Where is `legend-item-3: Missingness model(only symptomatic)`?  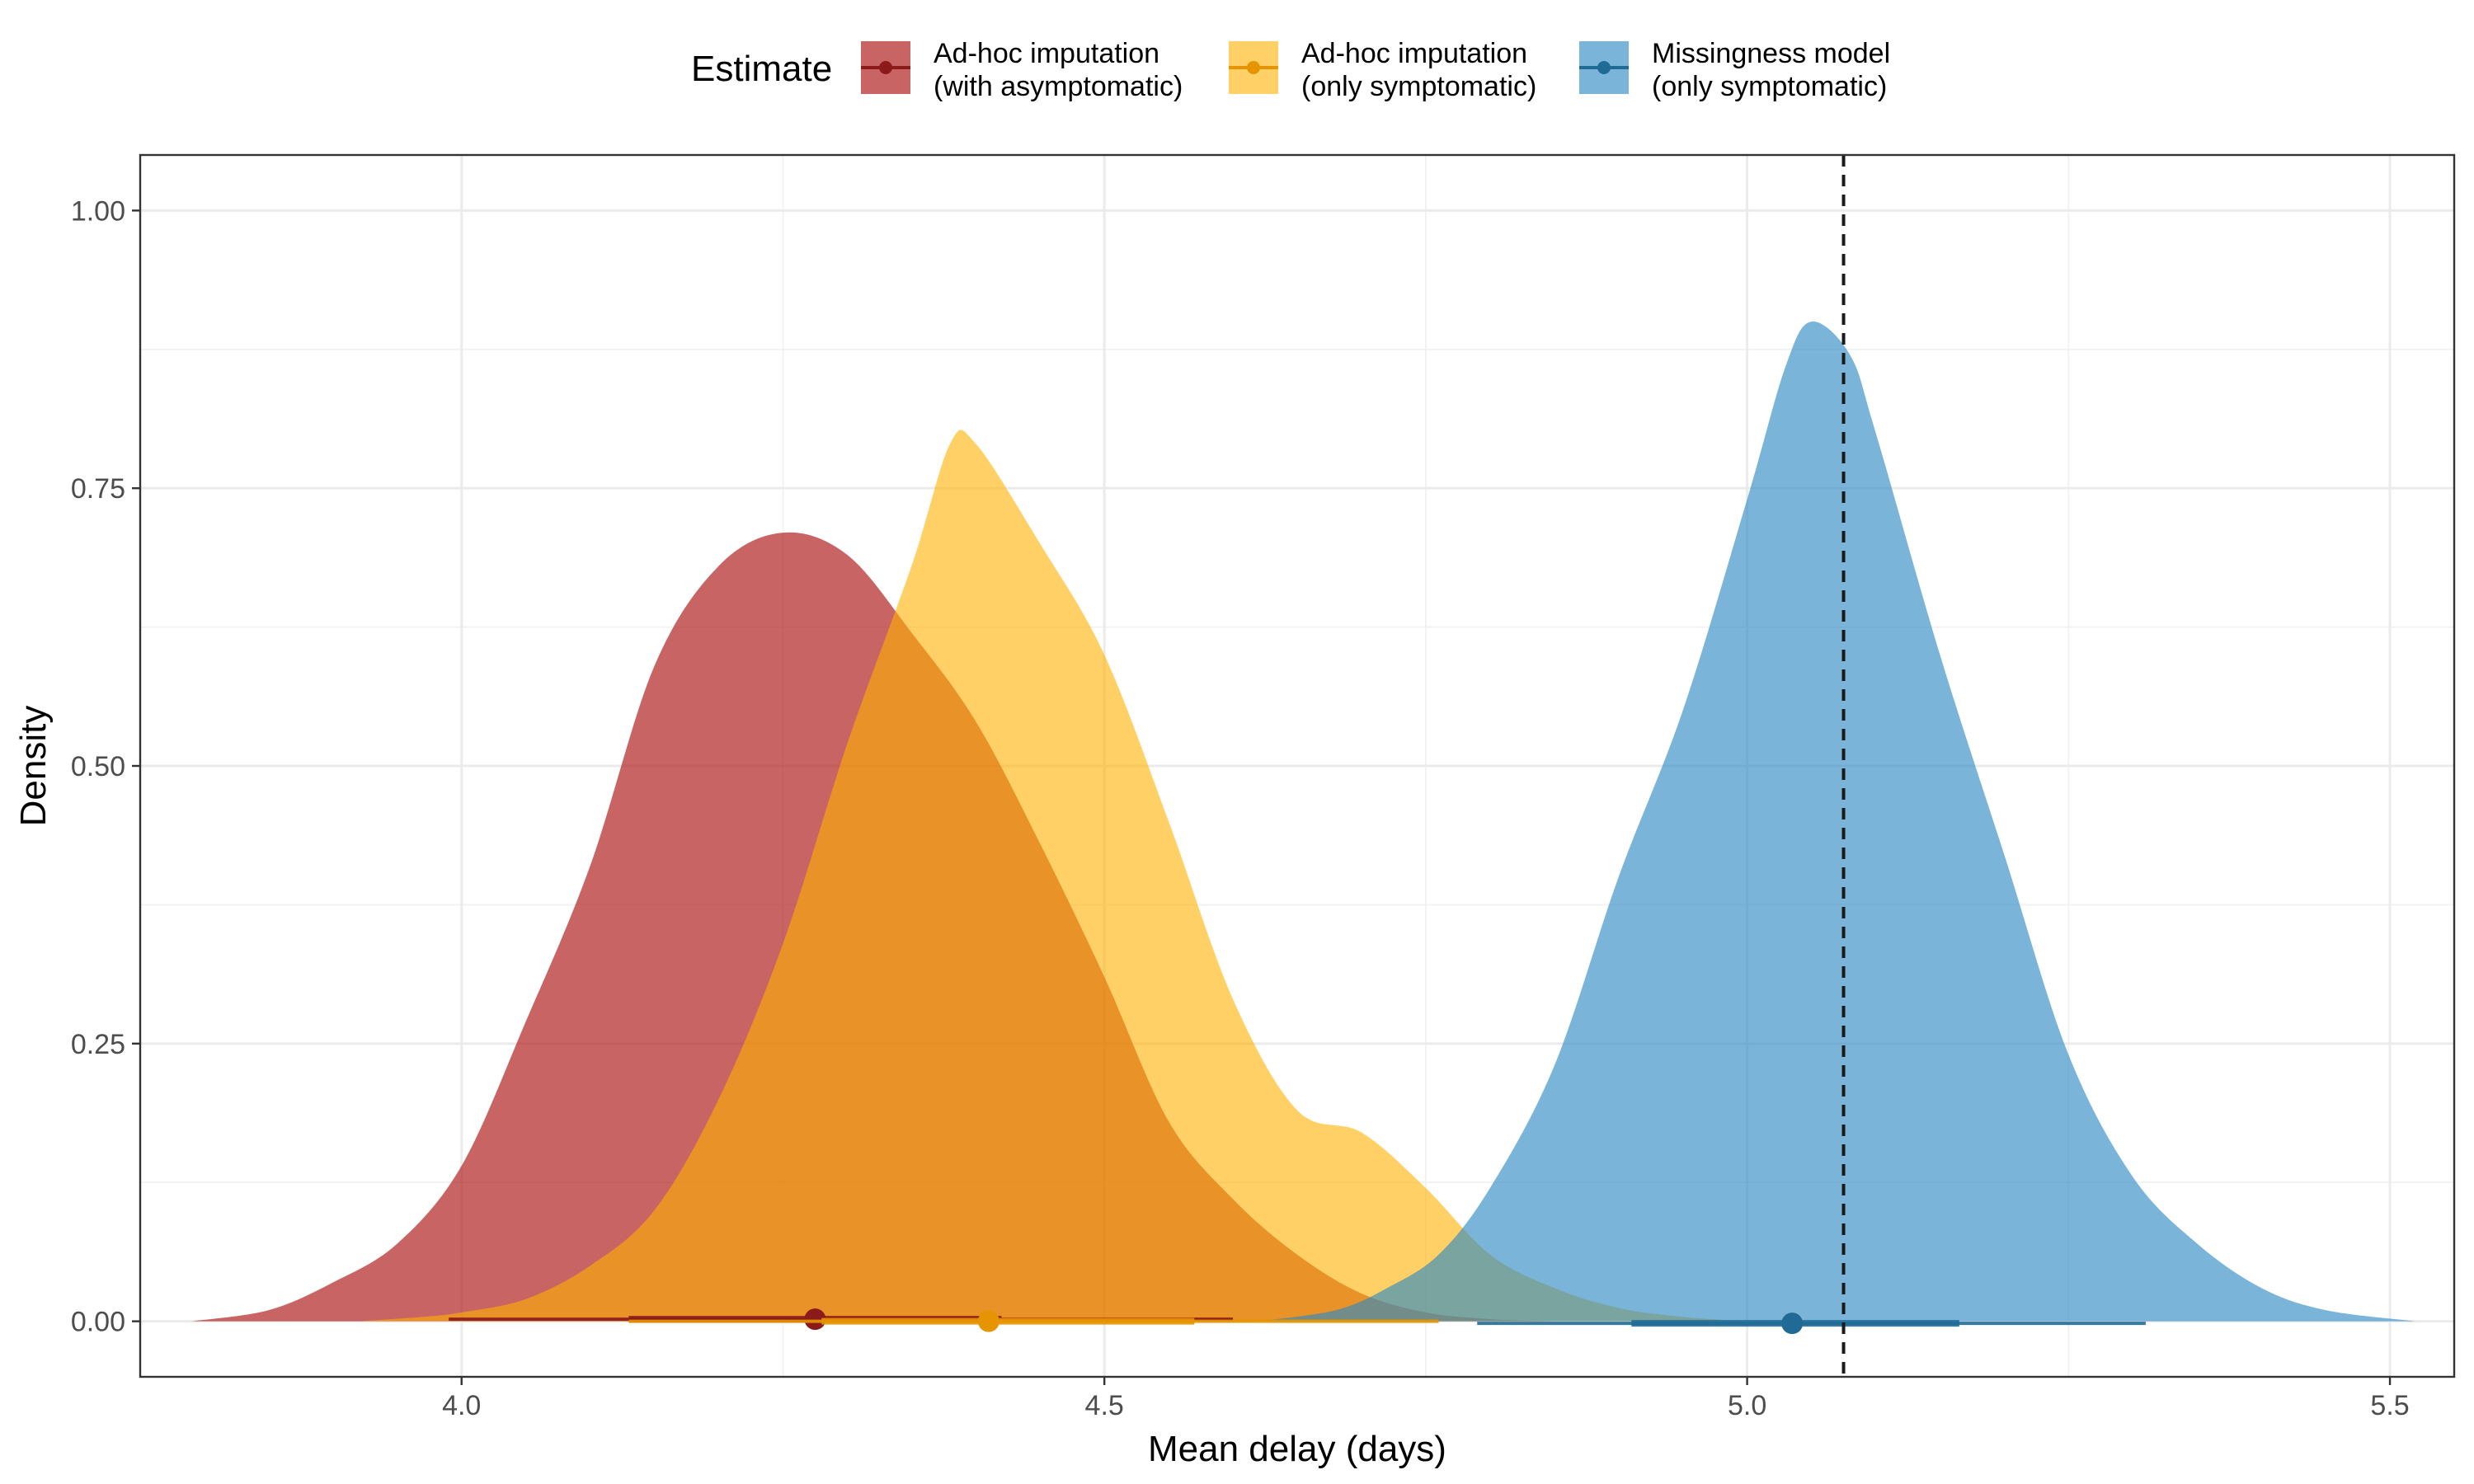 legend-item-3: Missingness model(only symptomatic) is located at coordinates (1734, 70).